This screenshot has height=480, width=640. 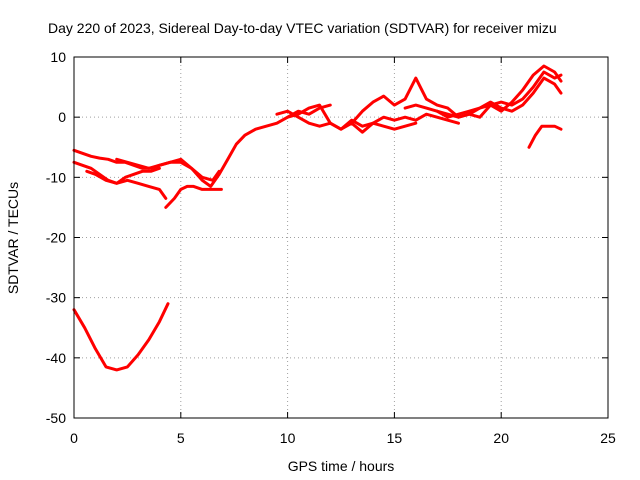 What do you see at coordinates (181, 438) in the screenshot?
I see `x-tick-label: 5` at bounding box center [181, 438].